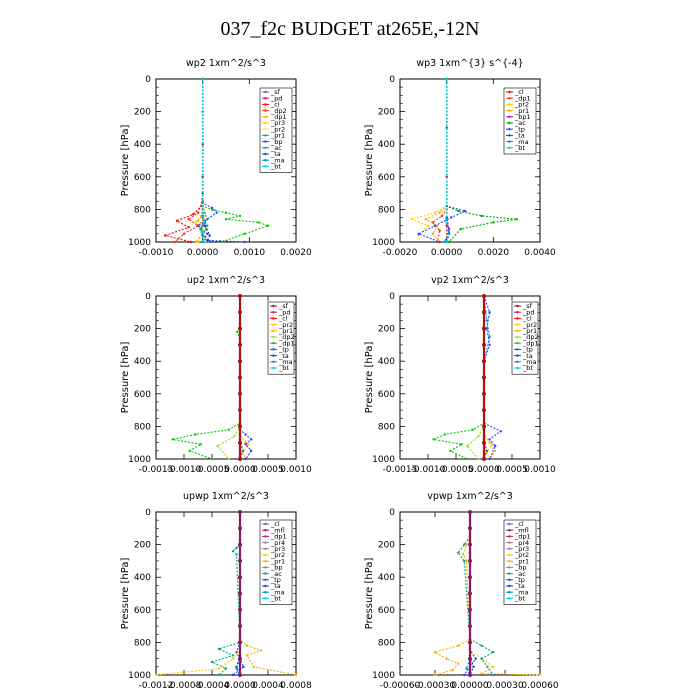  I want to click on panel-6-legend-label: _dp1, so click(522, 537).